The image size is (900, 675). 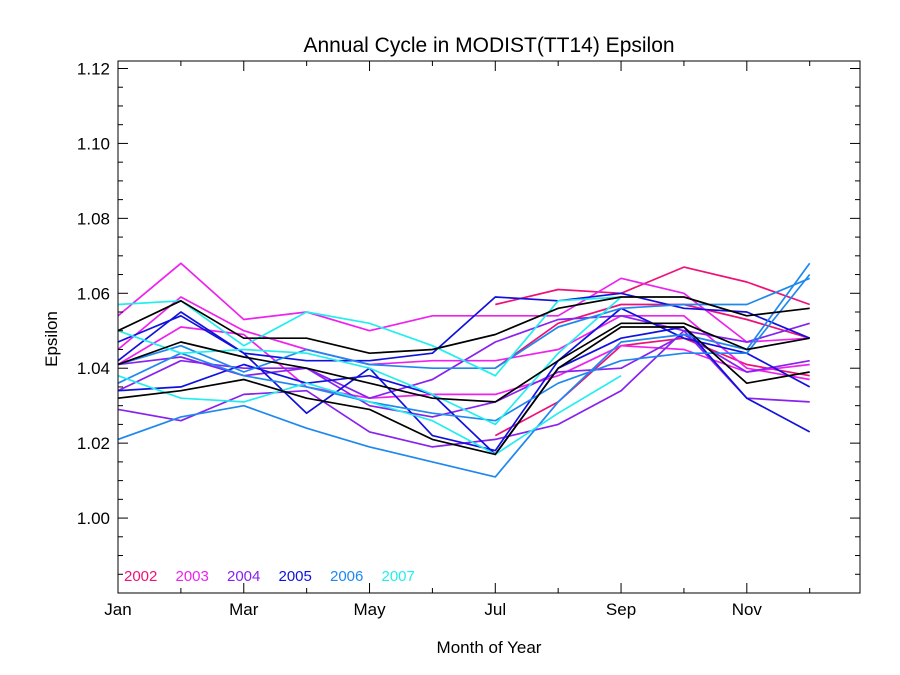 What do you see at coordinates (243, 576) in the screenshot?
I see `legend-entry-2004: 2004` at bounding box center [243, 576].